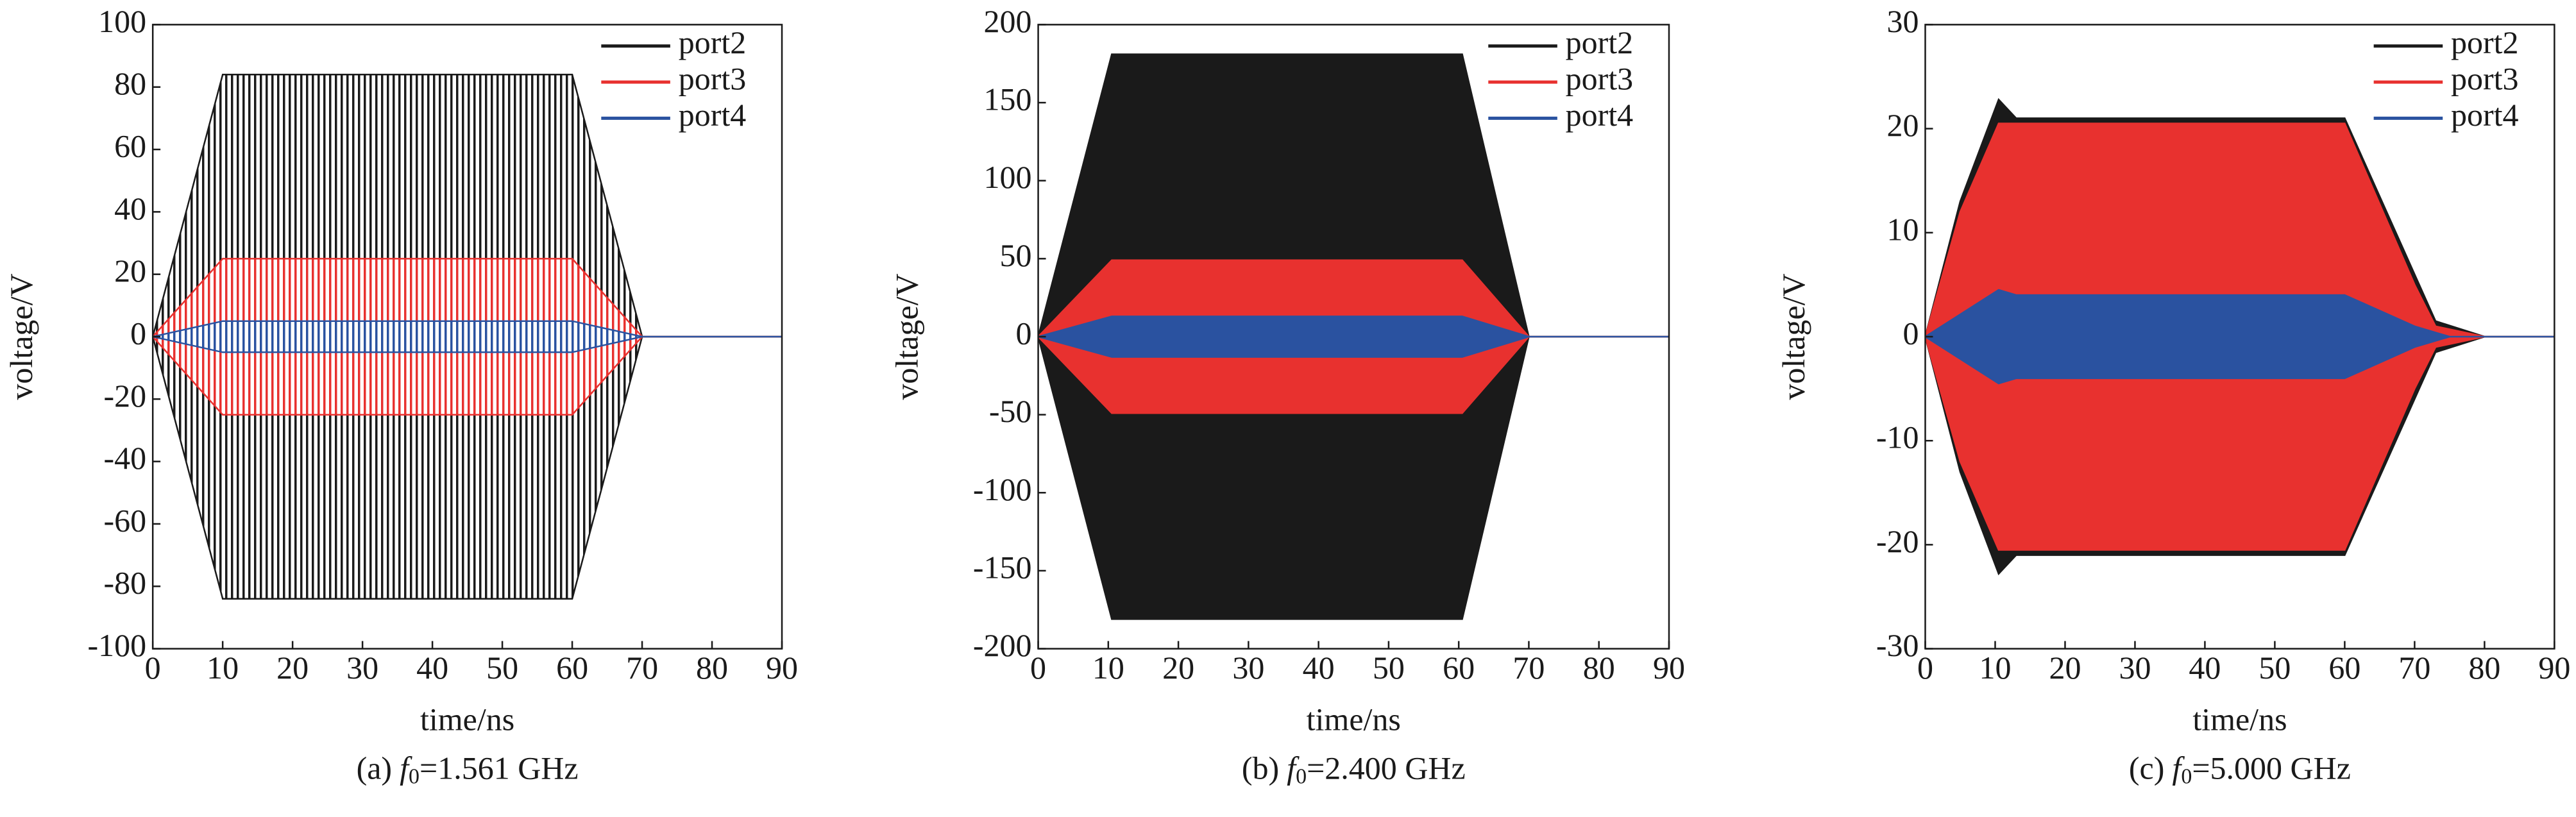 This screenshot has height=817, width=2576. What do you see at coordinates (1897, 645) in the screenshot?
I see `y-tick-label: -30` at bounding box center [1897, 645].